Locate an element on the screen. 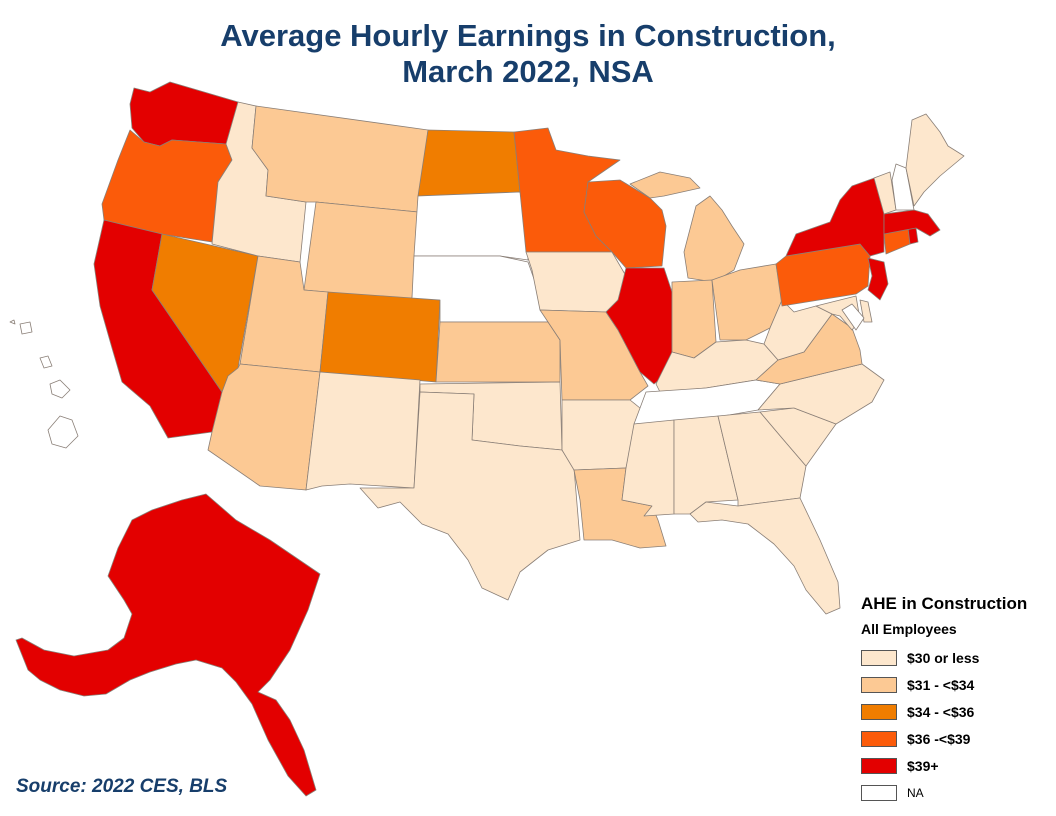 This screenshot has height=816, width=1056. title-line-2: March 2022, NSA is located at coordinates (528, 71).